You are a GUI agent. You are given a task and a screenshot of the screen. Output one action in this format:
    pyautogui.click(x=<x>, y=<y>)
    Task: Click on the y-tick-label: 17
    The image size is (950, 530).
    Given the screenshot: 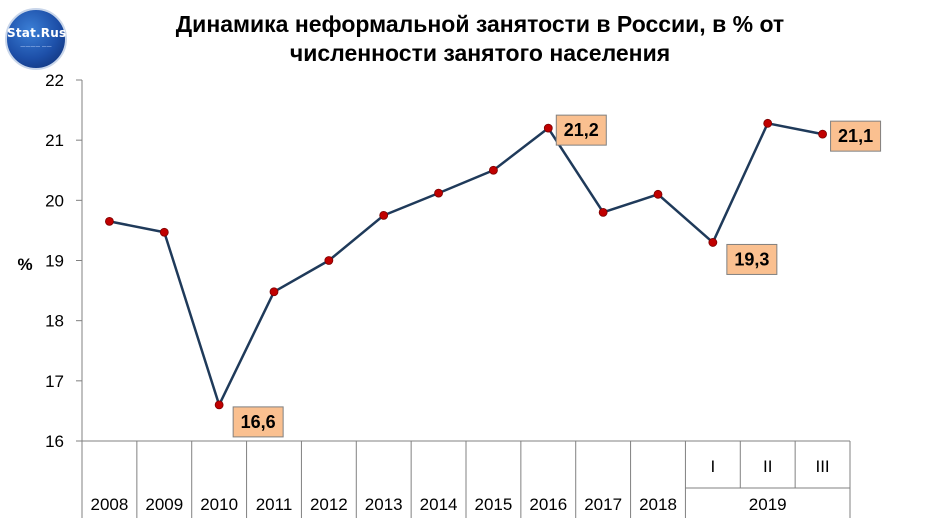 What is the action you would take?
    pyautogui.click(x=54, y=381)
    